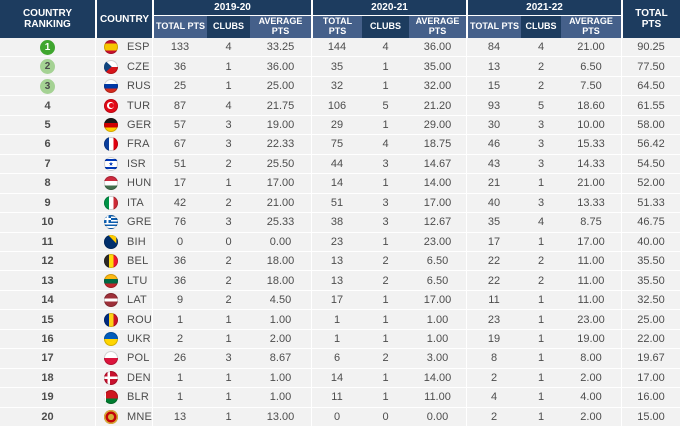  What do you see at coordinates (179, 27) in the screenshot?
I see `header-total-pts-1: TOTAL PTS` at bounding box center [179, 27].